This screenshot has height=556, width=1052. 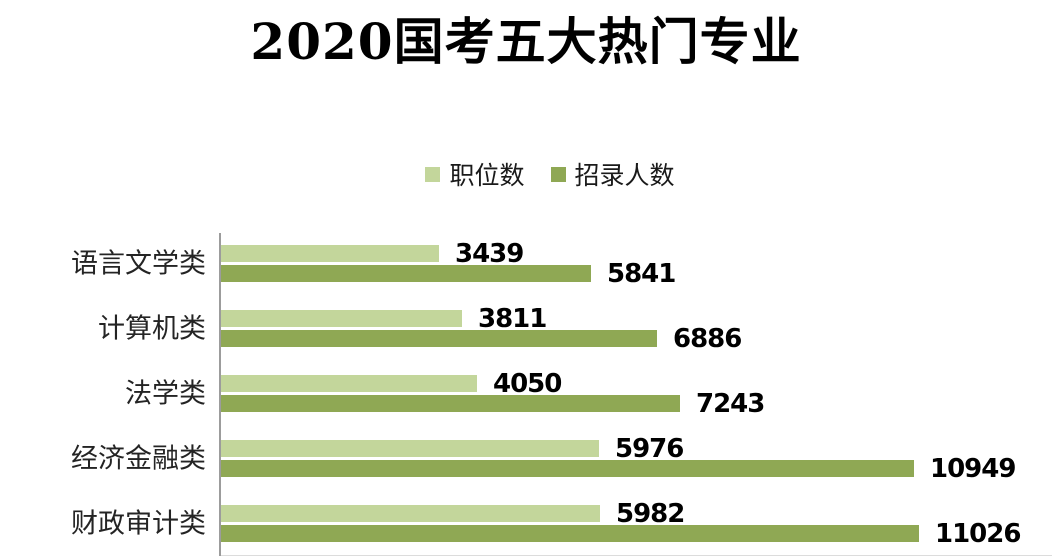 What do you see at coordinates (558, 174) in the screenshot?
I see `legend-swatch-recruits-icon` at bounding box center [558, 174].